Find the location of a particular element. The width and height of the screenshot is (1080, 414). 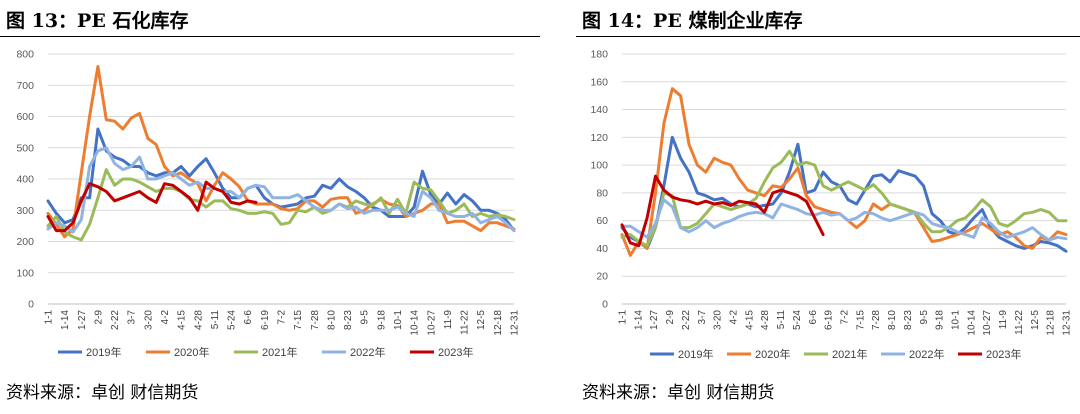

y-tick-label: 120 is located at coordinates (599, 138).